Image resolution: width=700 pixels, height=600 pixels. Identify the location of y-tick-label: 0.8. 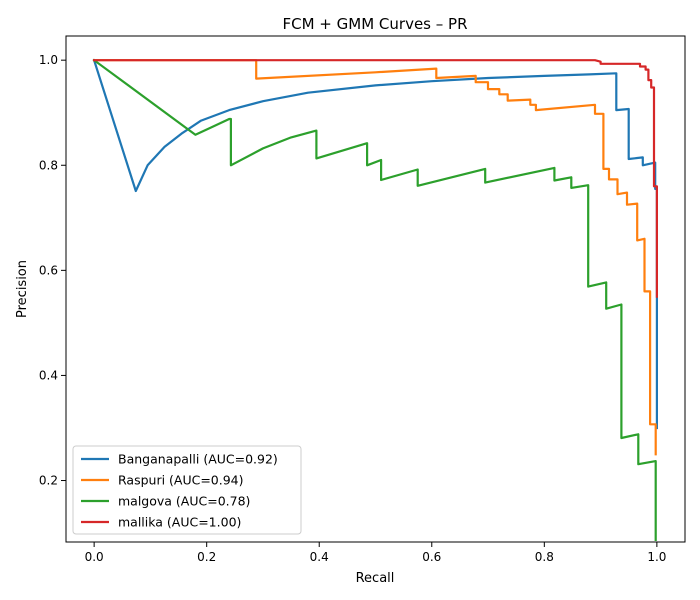
(48, 165).